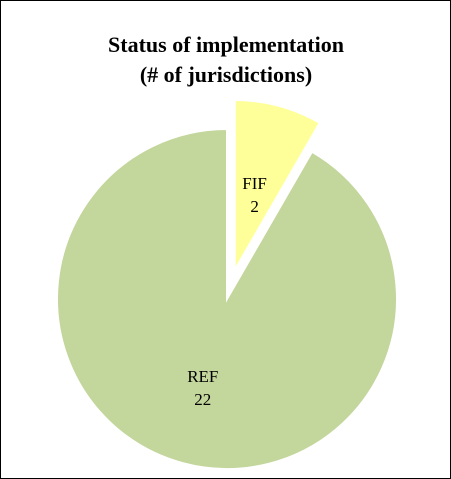  I want to click on slice-label: FIF, so click(254, 183).